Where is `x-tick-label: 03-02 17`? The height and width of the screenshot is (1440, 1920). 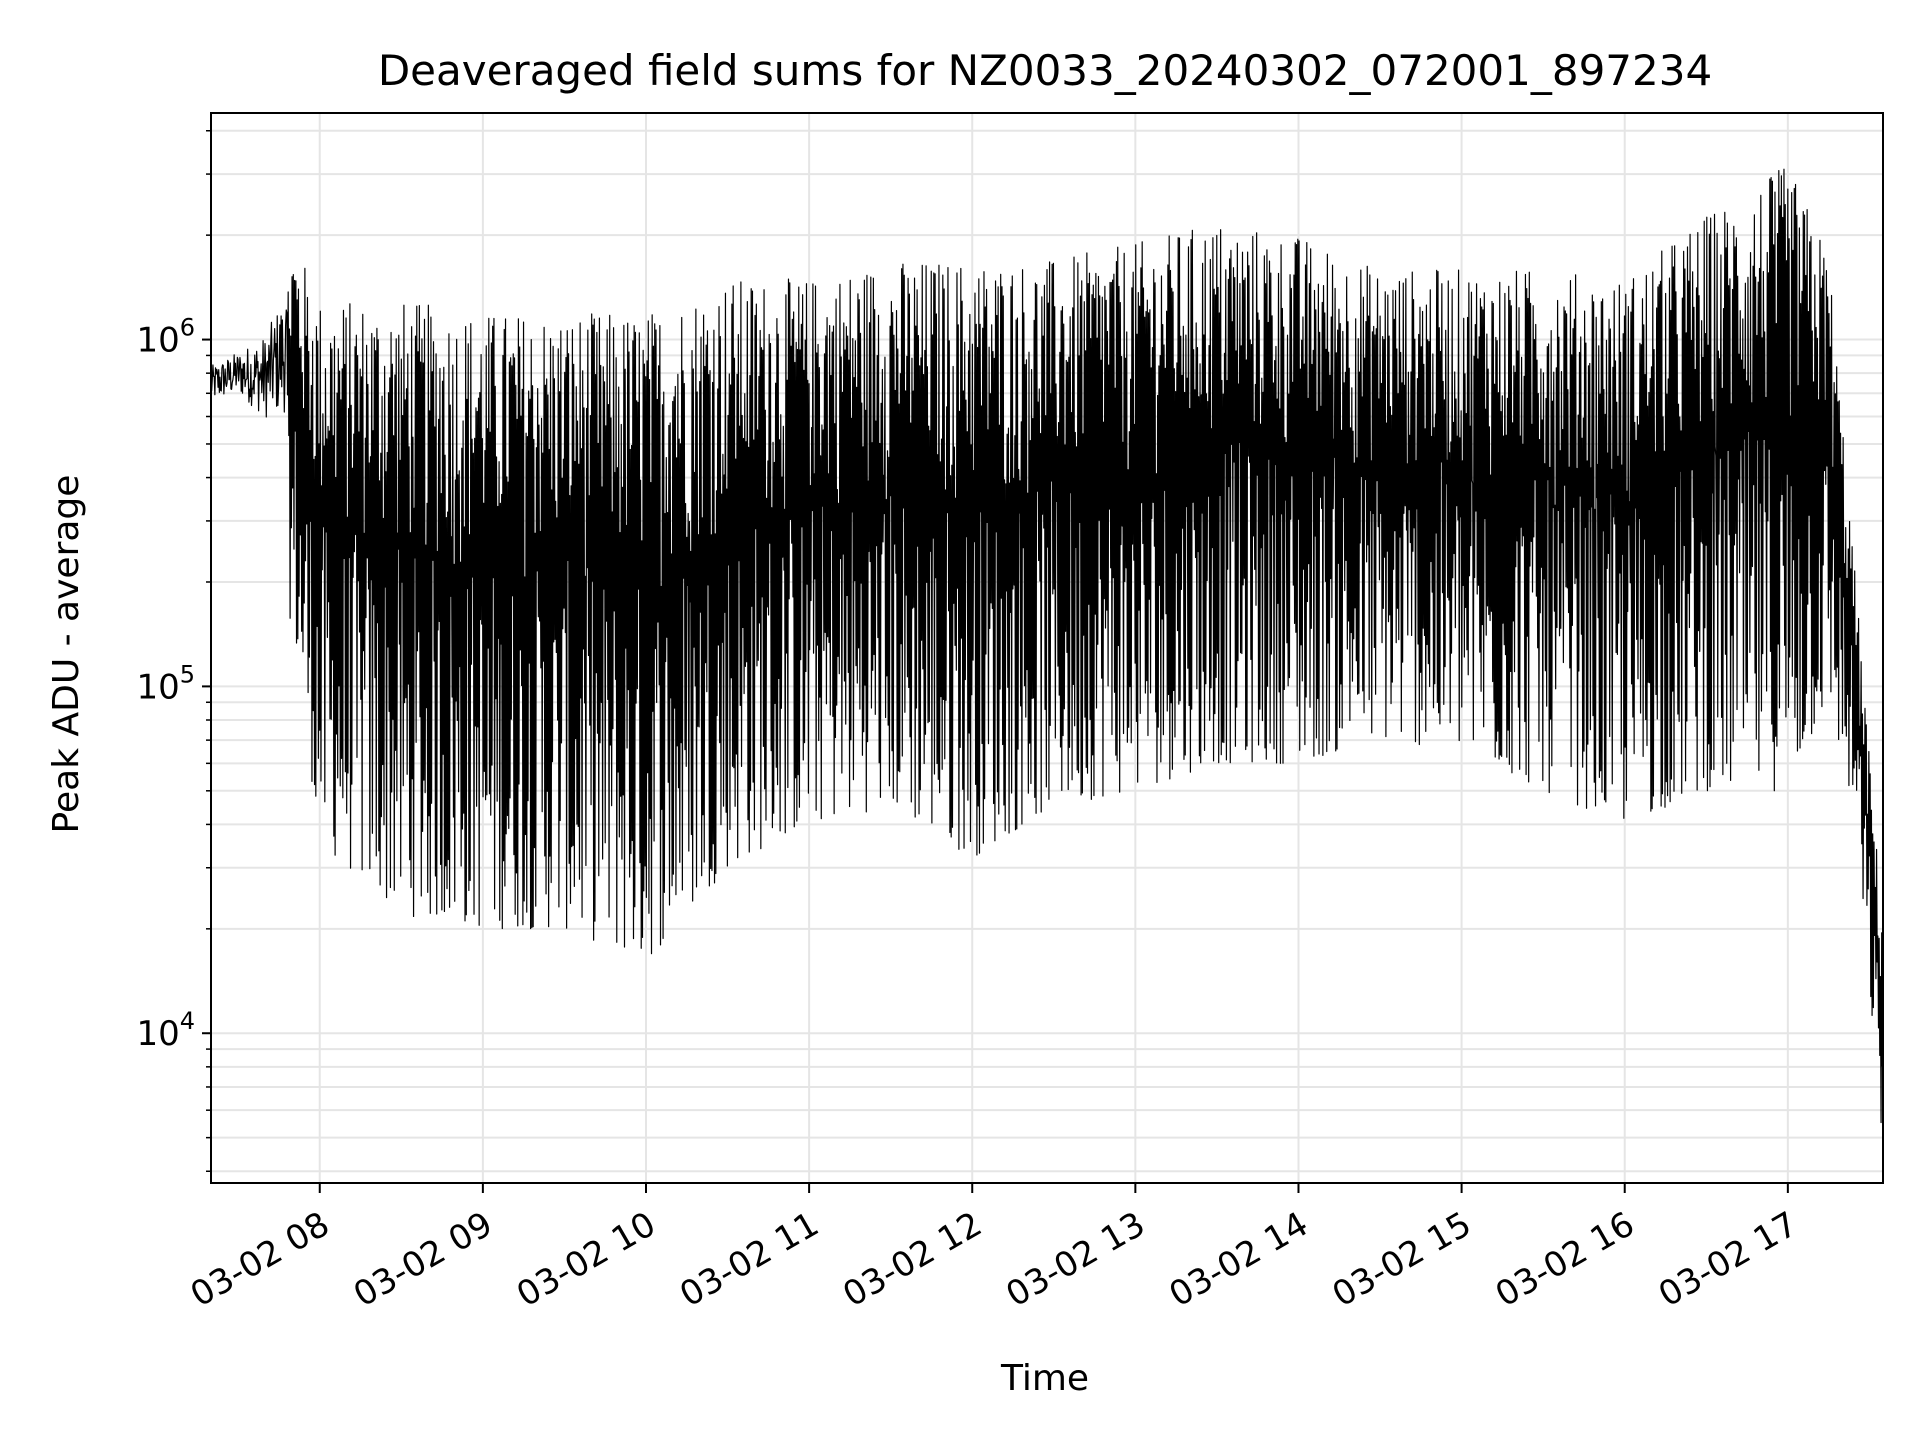 x-tick-label: 03-02 17 is located at coordinates (1728, 1259).